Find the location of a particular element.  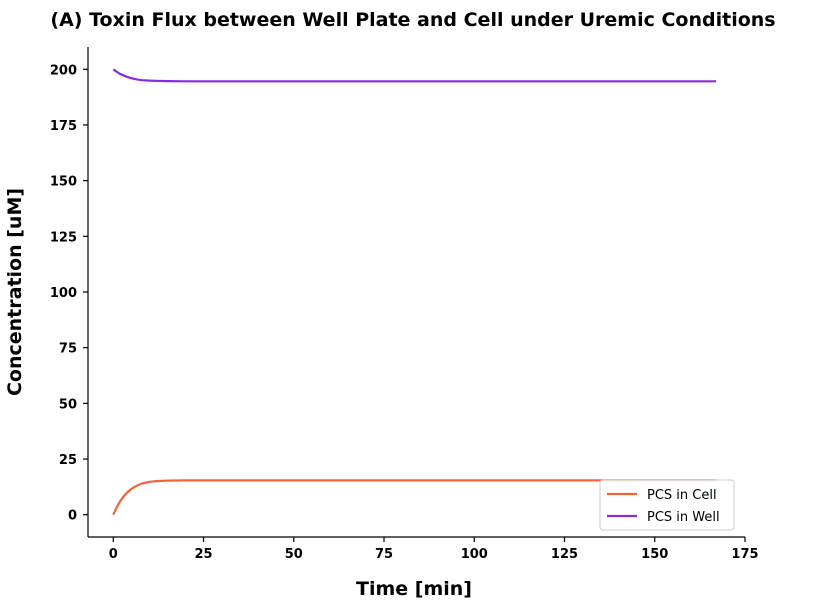

x-axis-label: Time [min] is located at coordinates (414, 589).